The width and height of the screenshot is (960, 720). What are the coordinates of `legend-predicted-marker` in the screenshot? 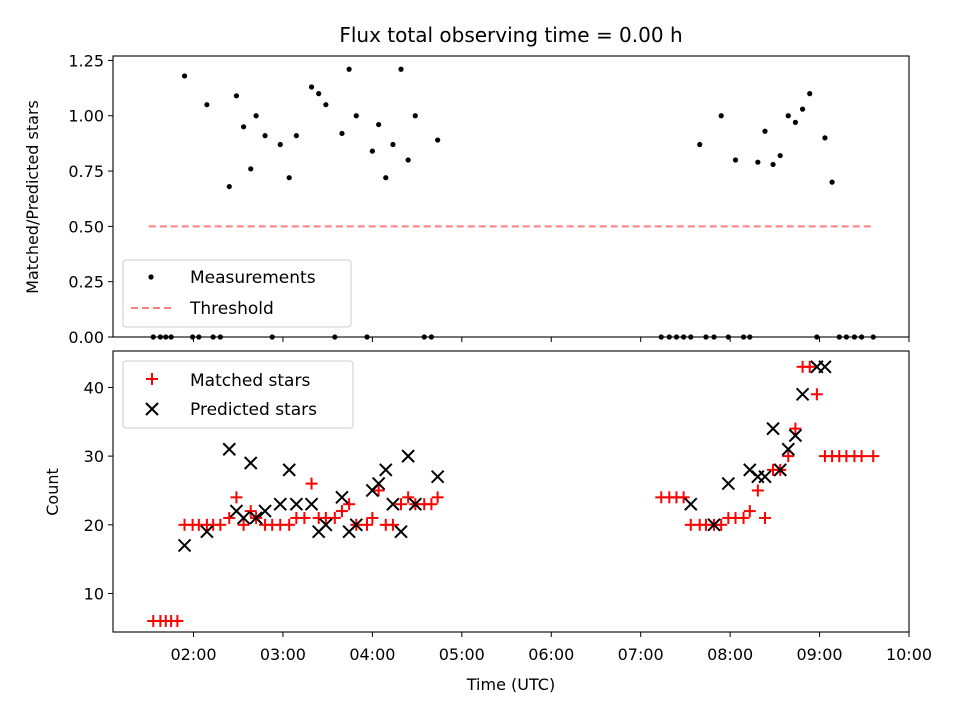 It's located at (152, 409).